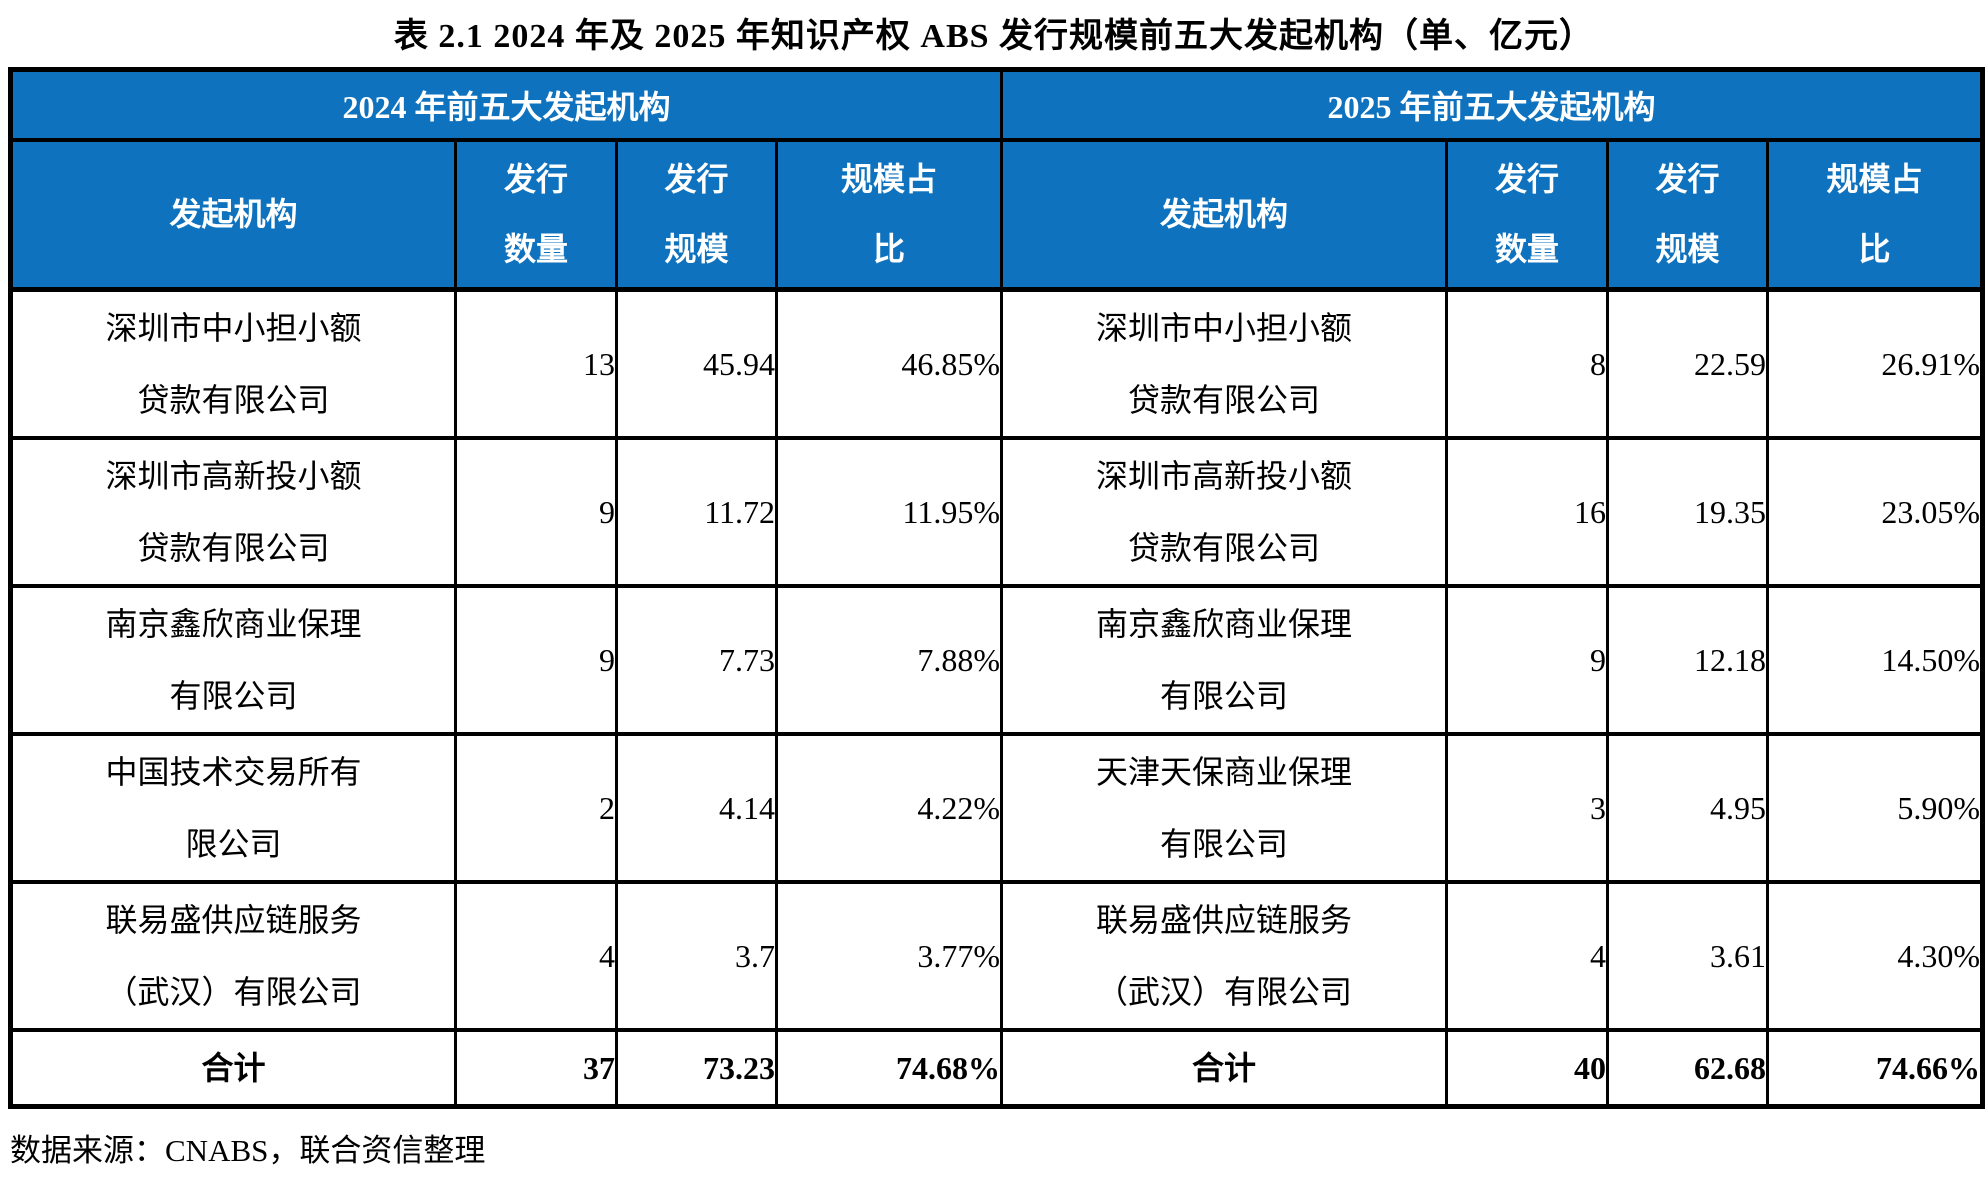 The height and width of the screenshot is (1182, 1988). Describe the element at coordinates (233, 660) in the screenshot. I see `cell-originator-2024: 南京鑫欣商业保理 有限公司` at that location.